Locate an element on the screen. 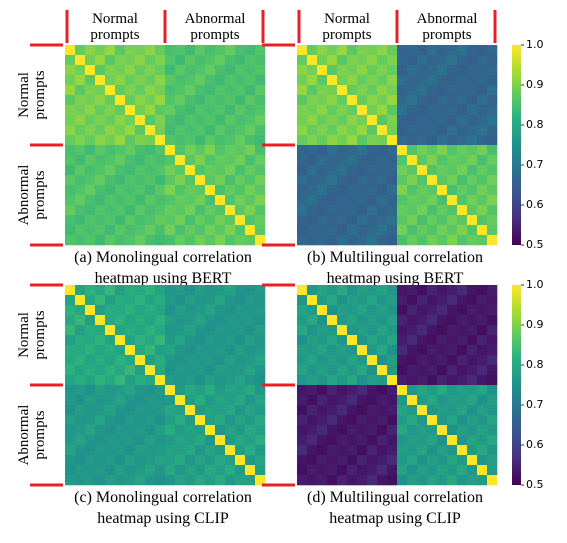  colorbar is located at coordinates (516, 145).